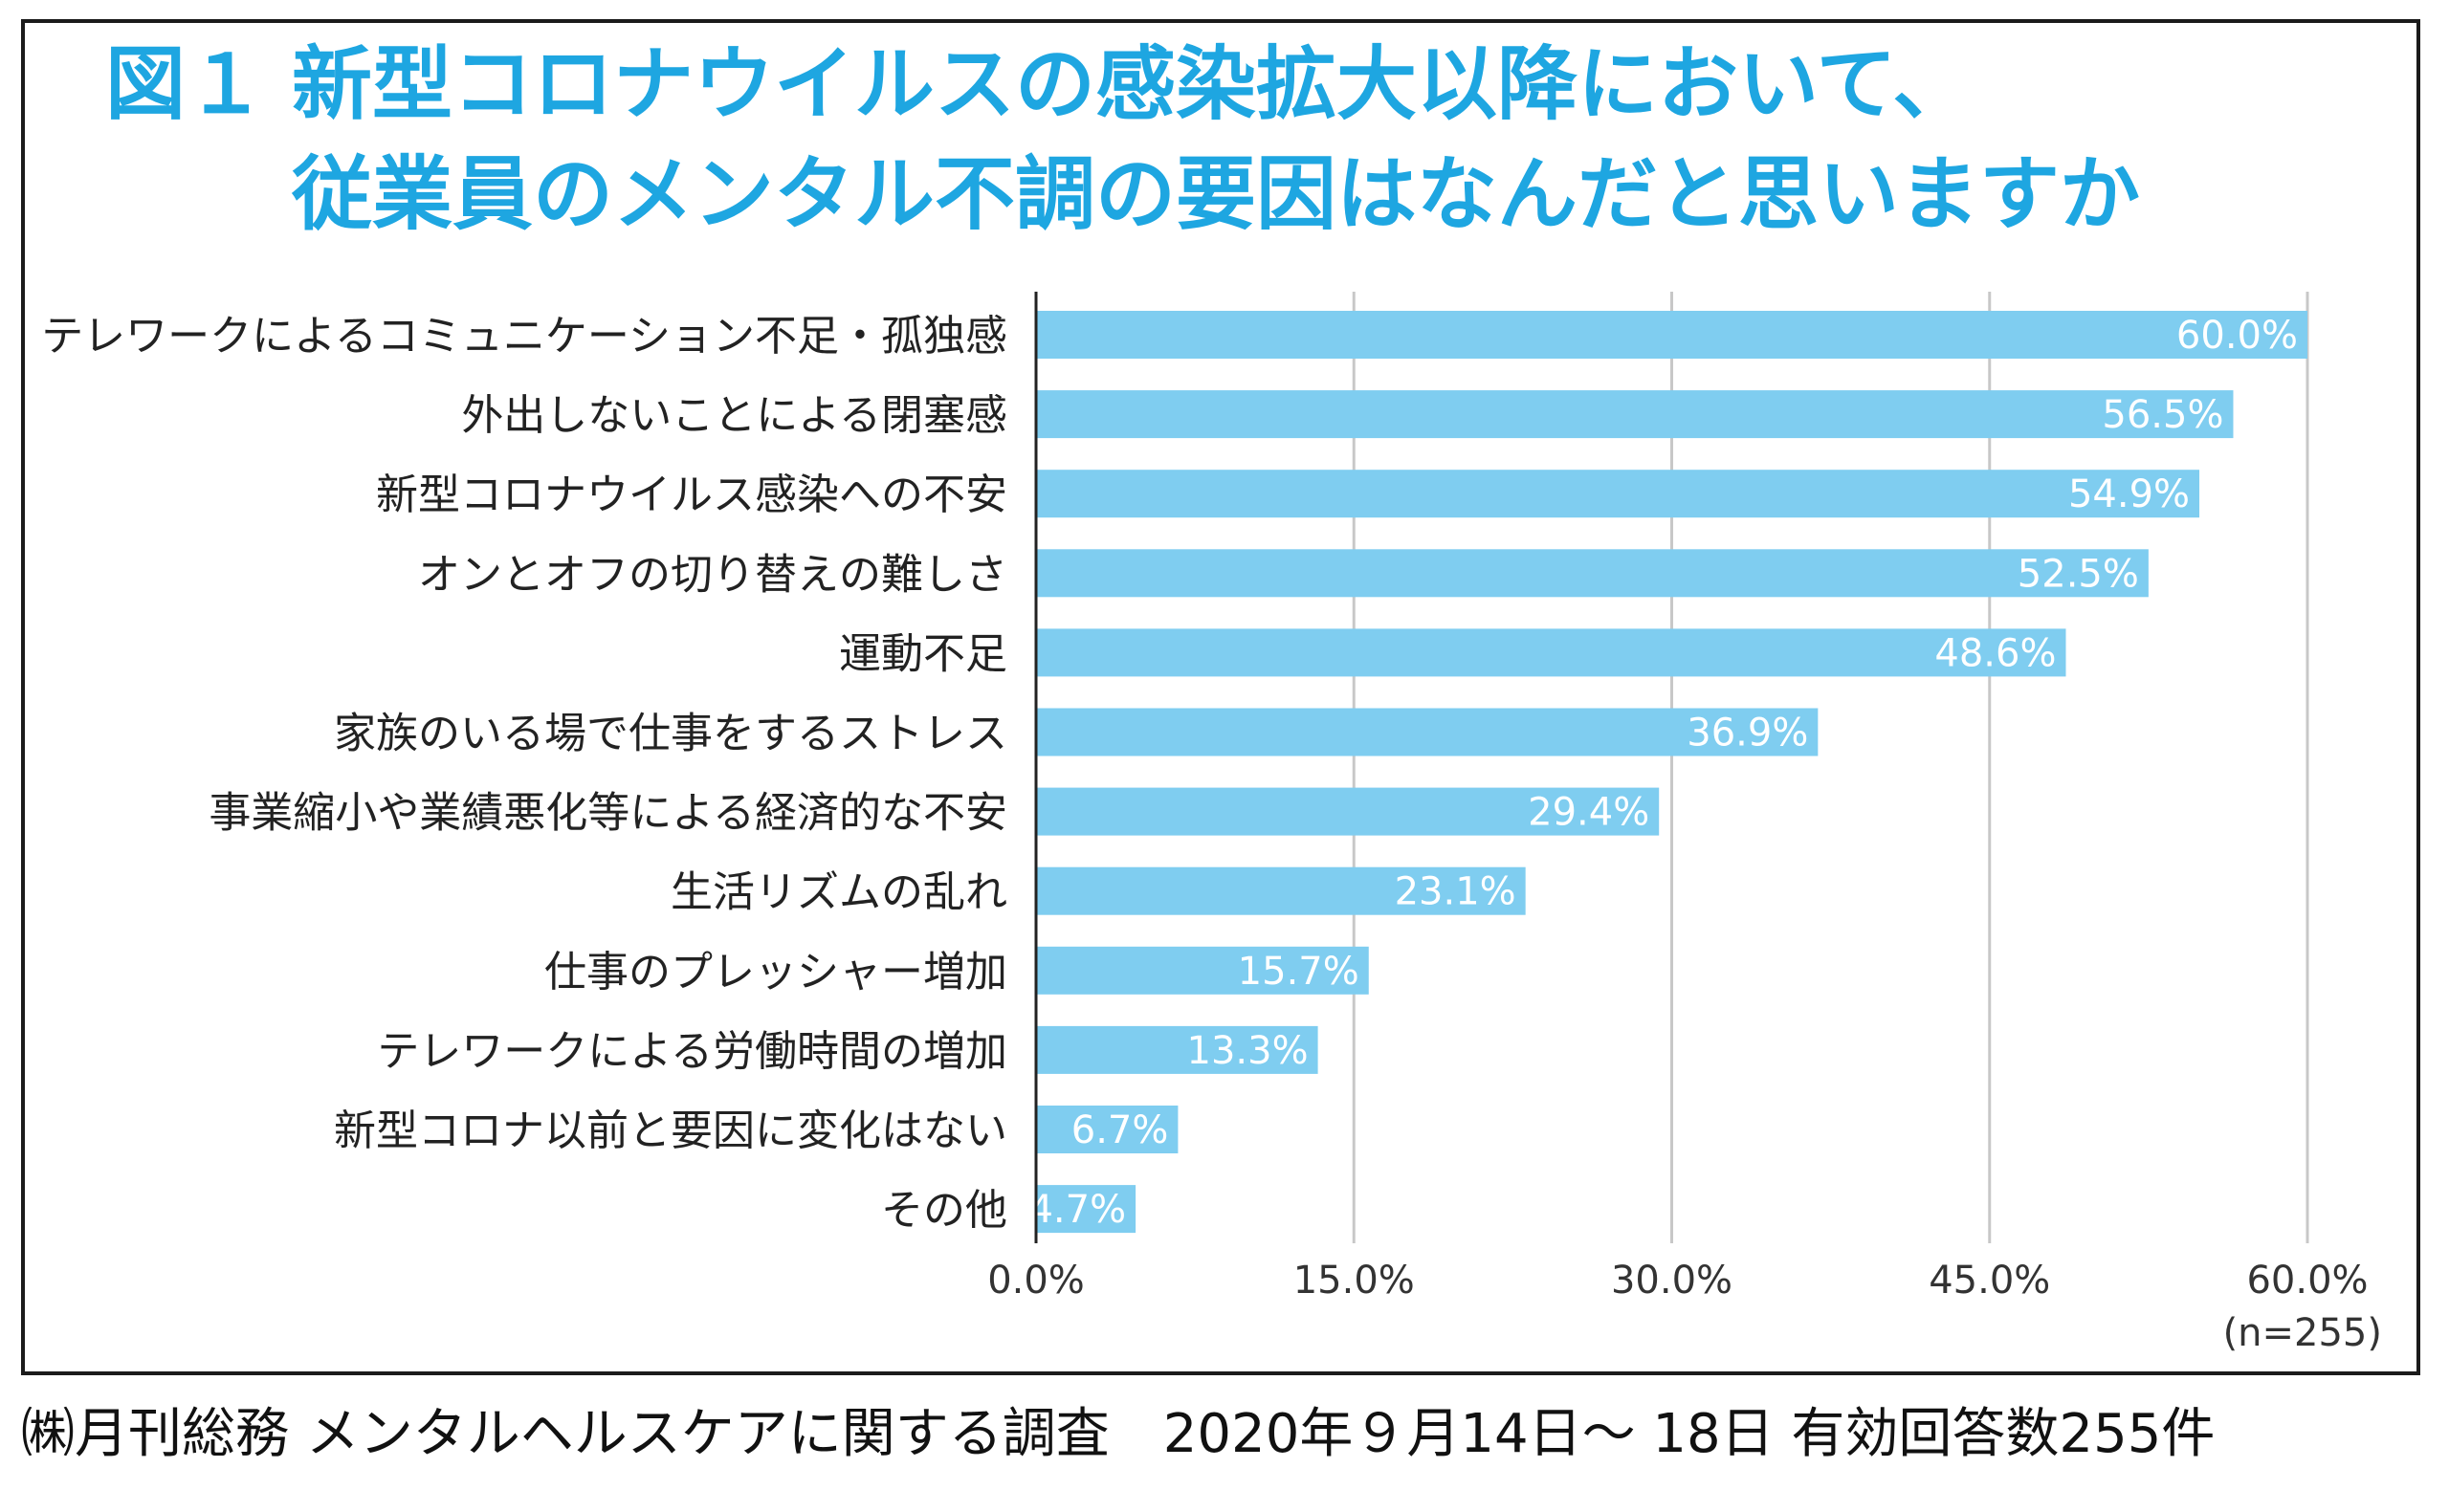 Image resolution: width=2449 pixels, height=1512 pixels. Describe the element at coordinates (608, 813) in the screenshot. I see `category-label: 事業縮小や業績悪化等による経済的な不安` at that location.